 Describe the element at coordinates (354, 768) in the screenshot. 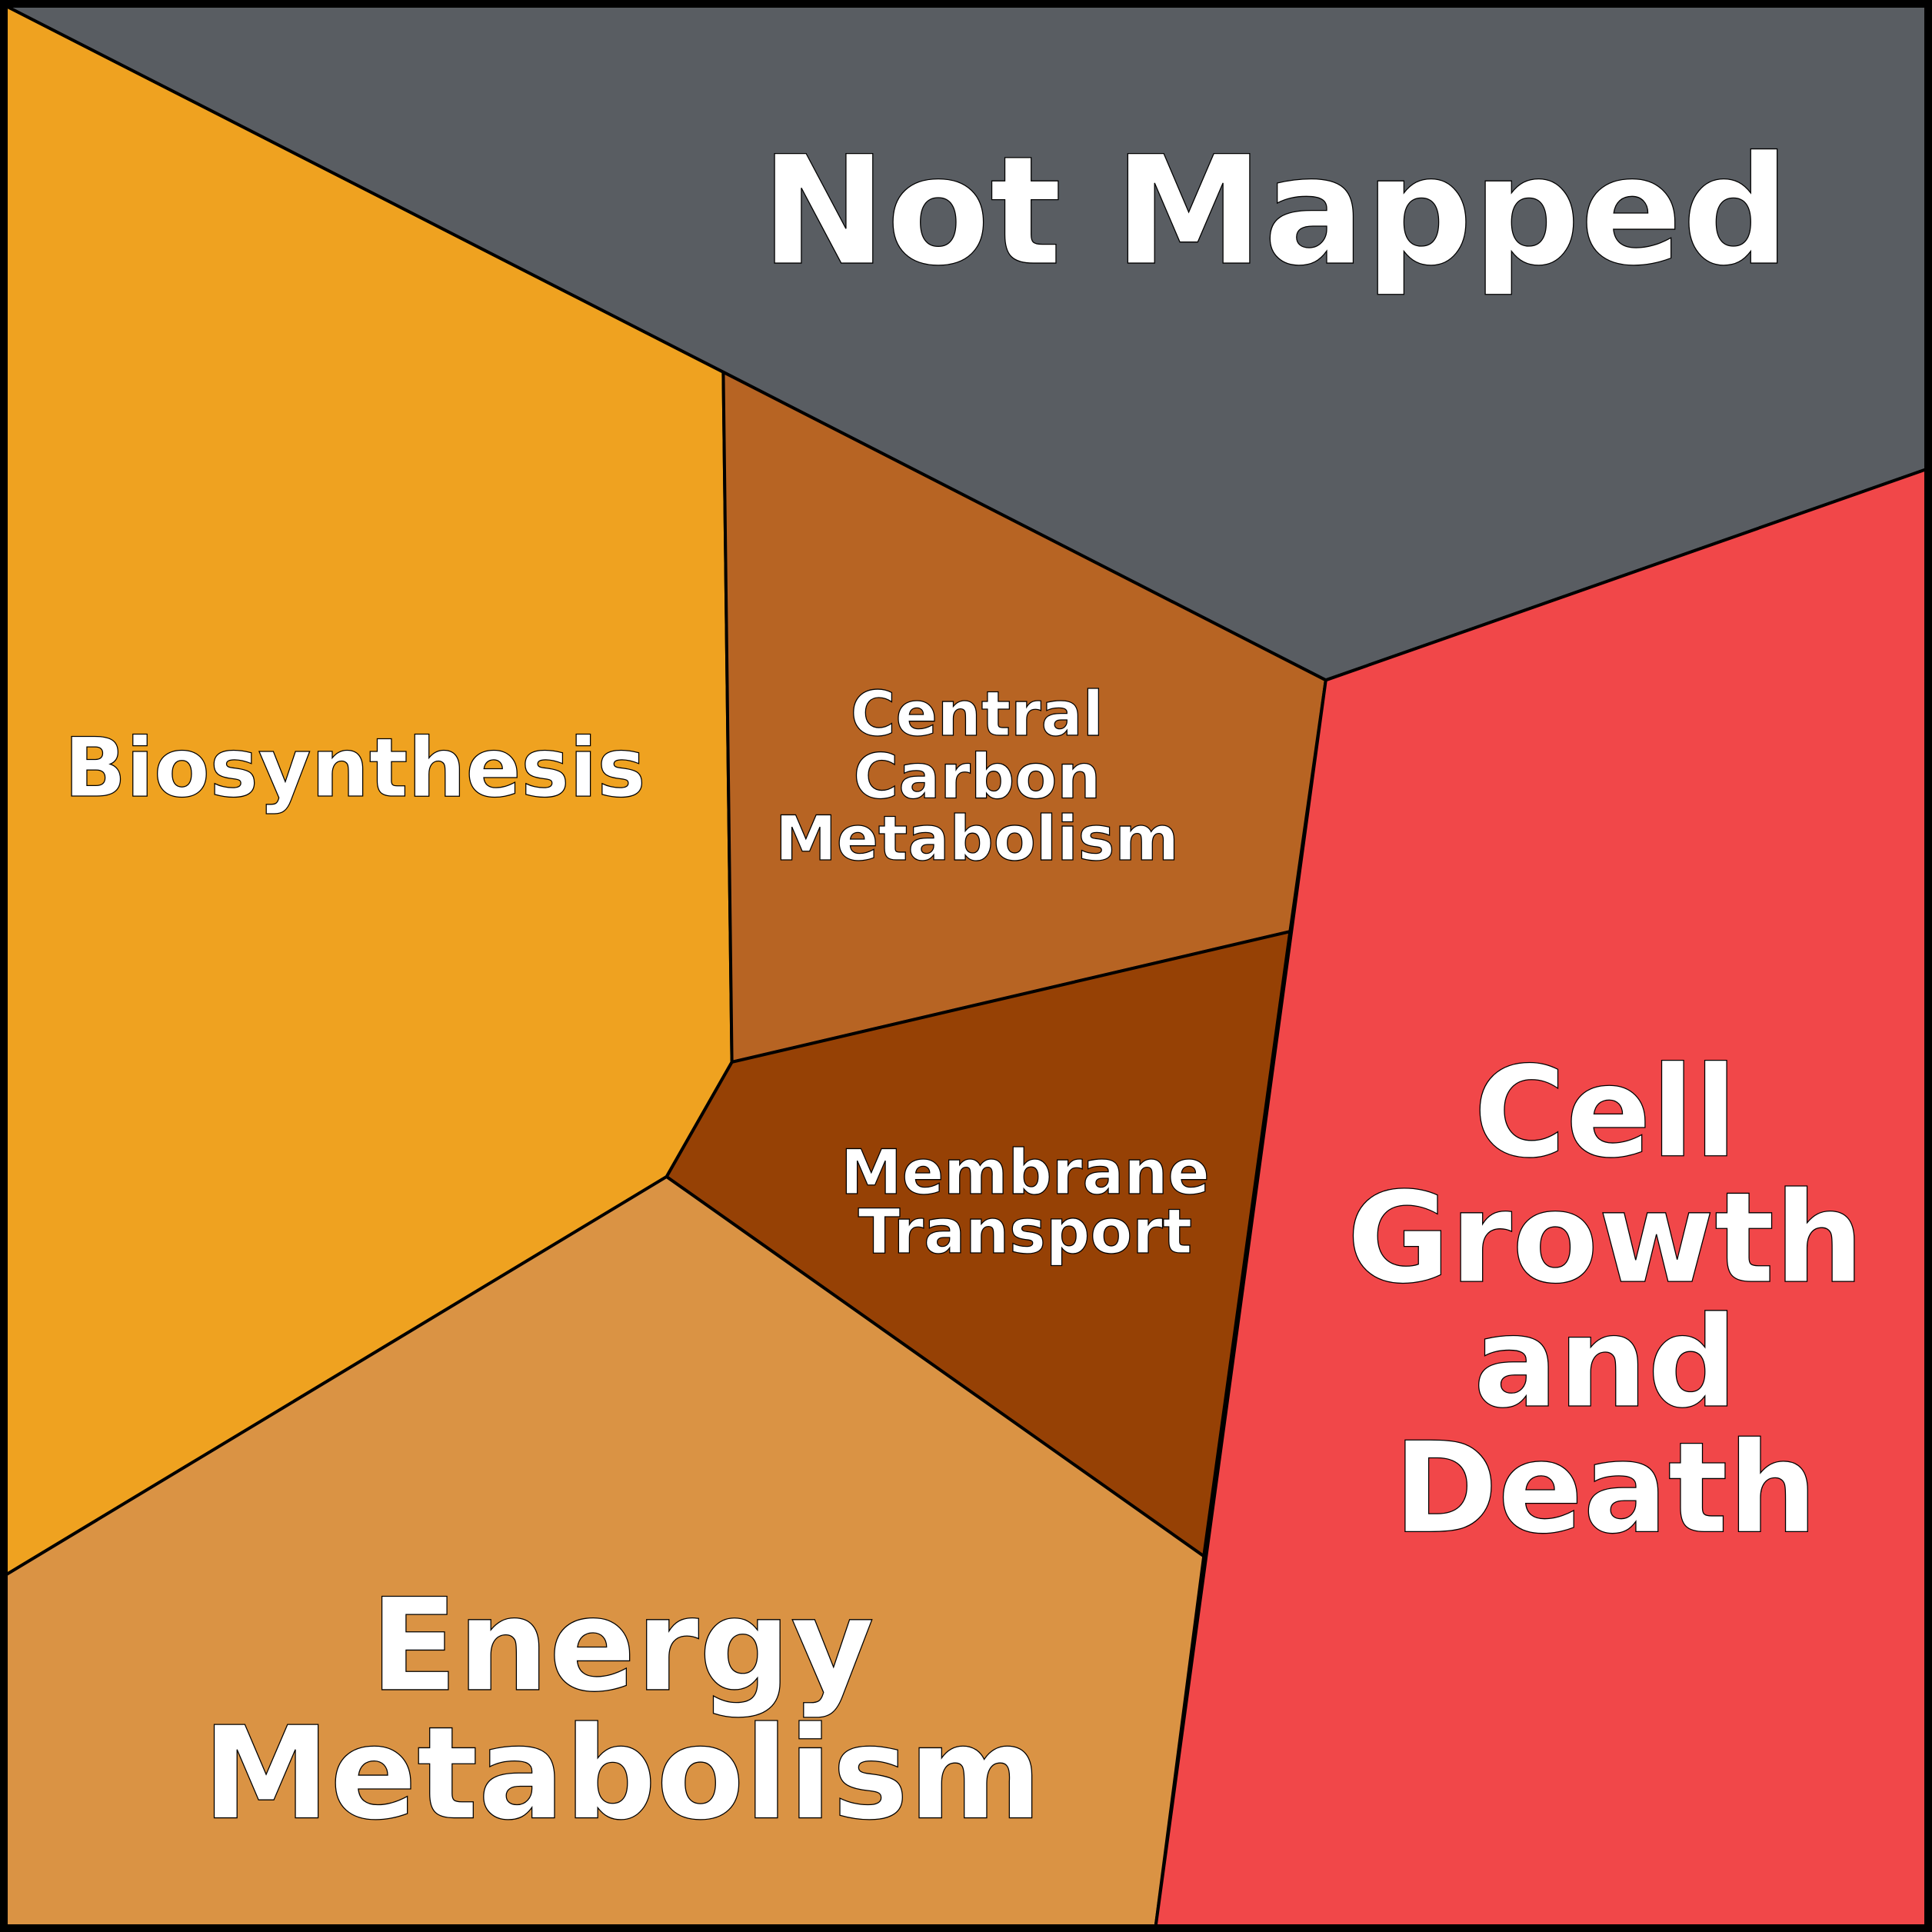

I see `label: Biosynthesis` at that location.